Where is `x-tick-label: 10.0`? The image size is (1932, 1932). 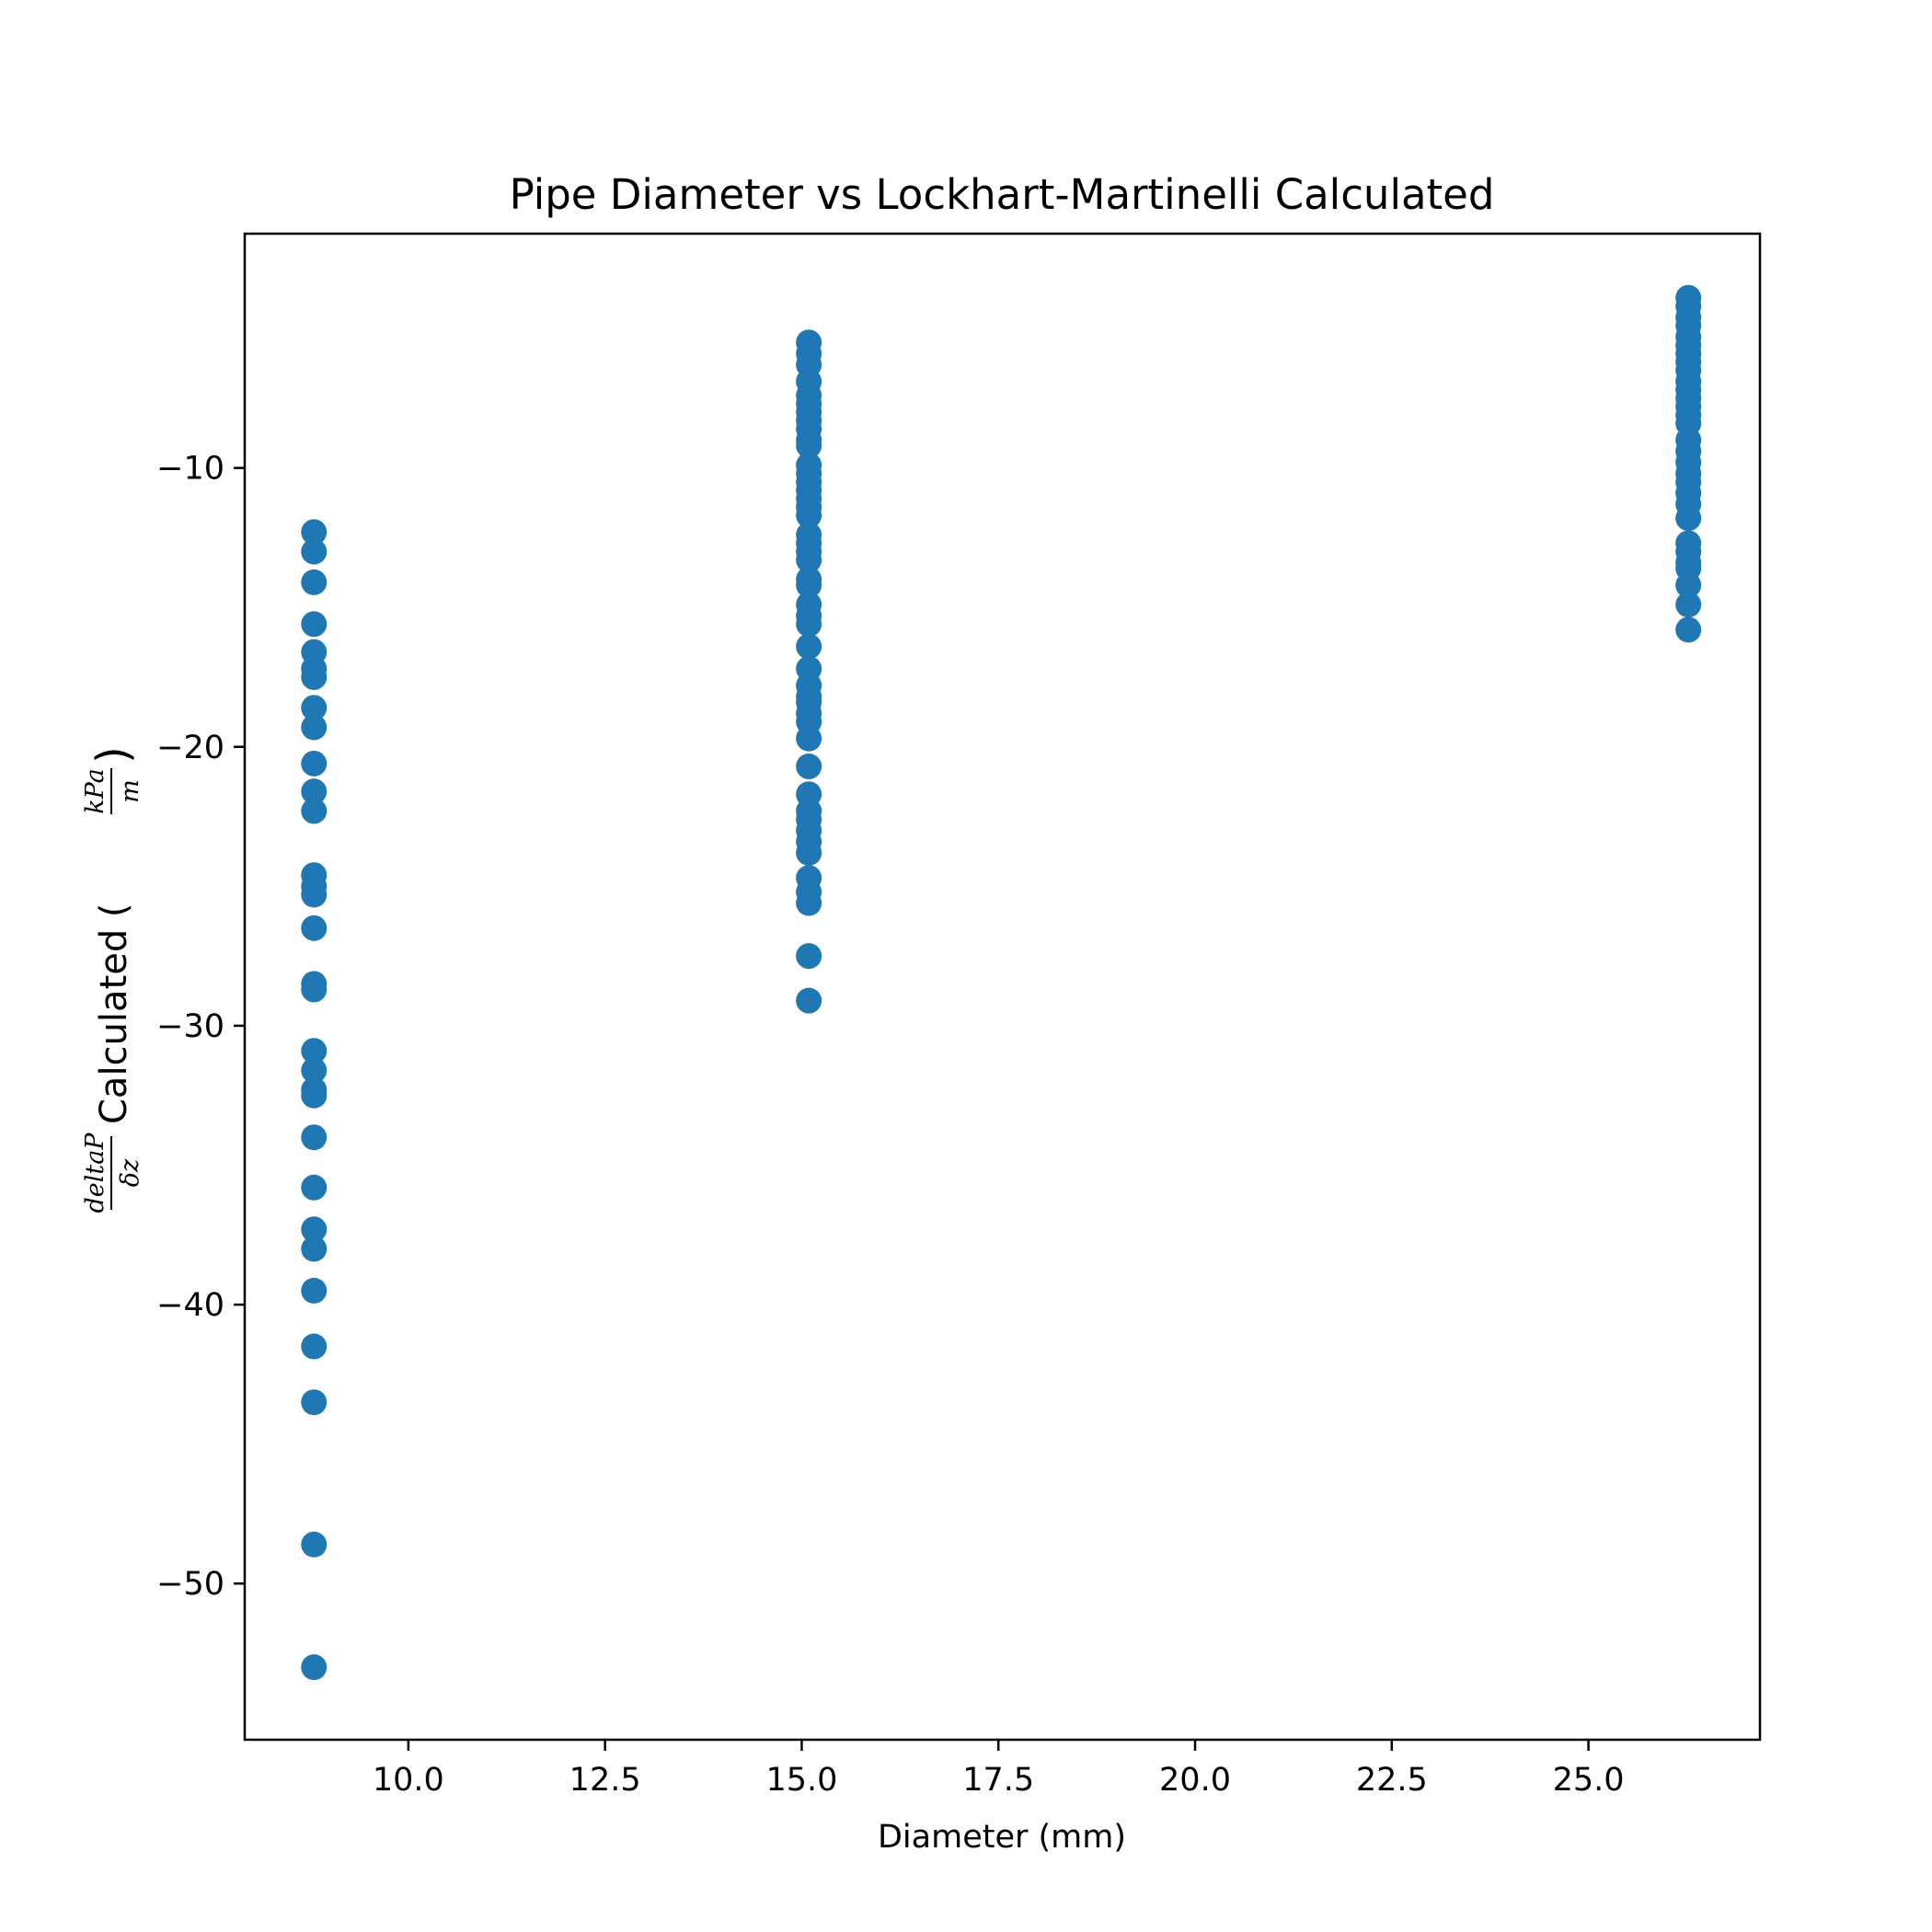 x-tick-label: 10.0 is located at coordinates (408, 1780).